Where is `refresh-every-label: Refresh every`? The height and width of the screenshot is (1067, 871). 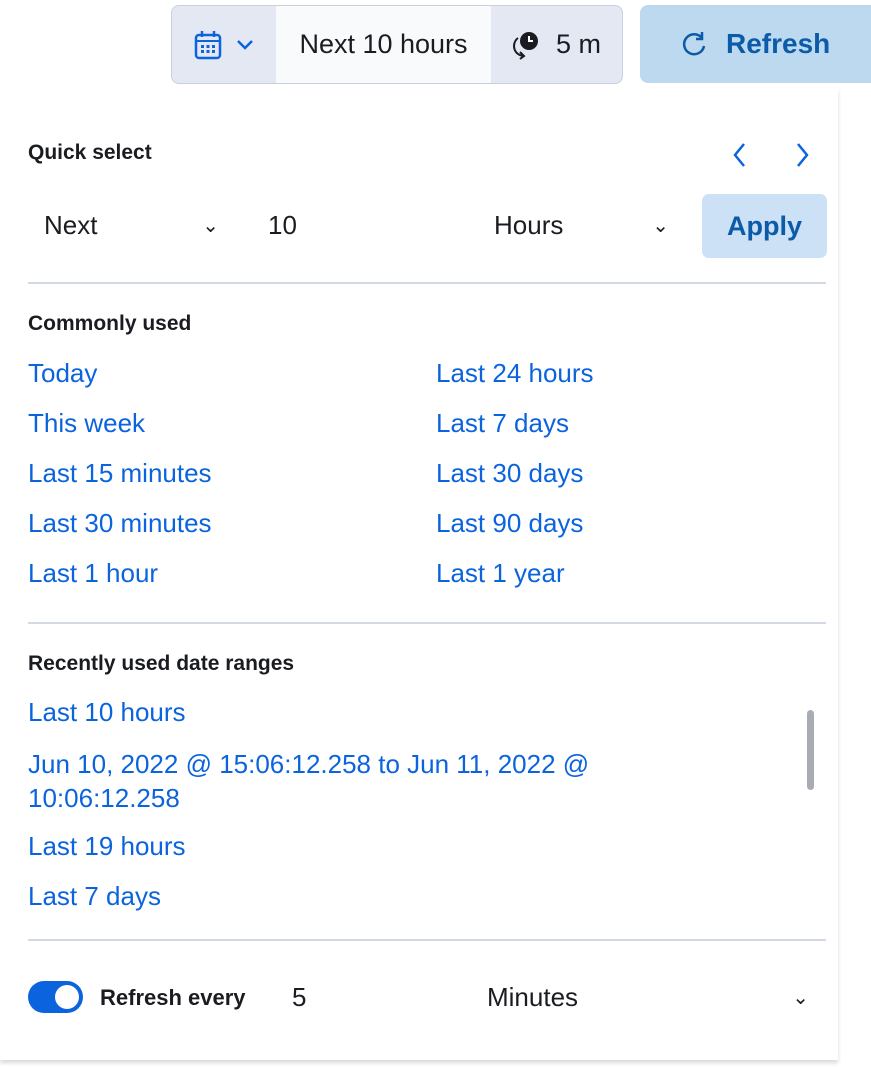 refresh-every-label: Refresh every is located at coordinates (173, 997).